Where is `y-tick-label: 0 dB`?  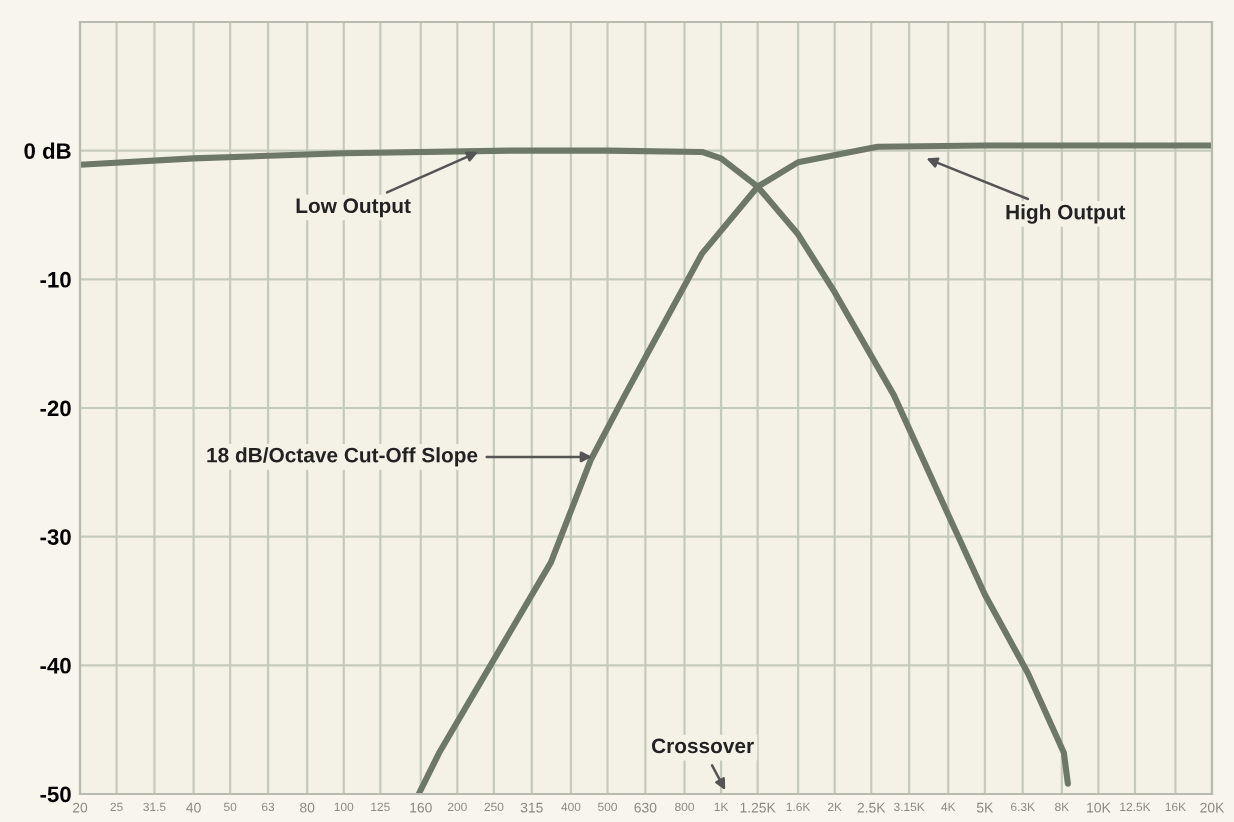
y-tick-label: 0 dB is located at coordinates (47, 150).